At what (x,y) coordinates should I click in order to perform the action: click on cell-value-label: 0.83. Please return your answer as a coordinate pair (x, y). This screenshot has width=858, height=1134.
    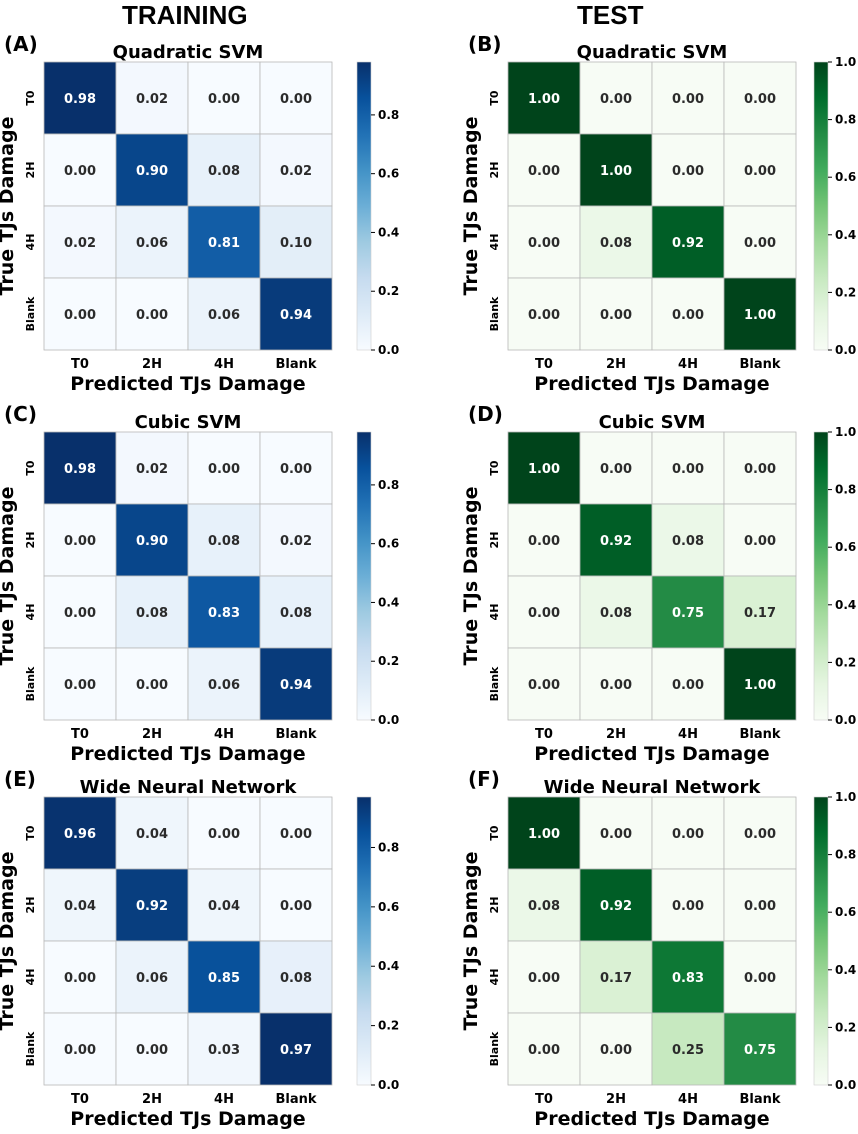
    Looking at the image, I should click on (224, 613).